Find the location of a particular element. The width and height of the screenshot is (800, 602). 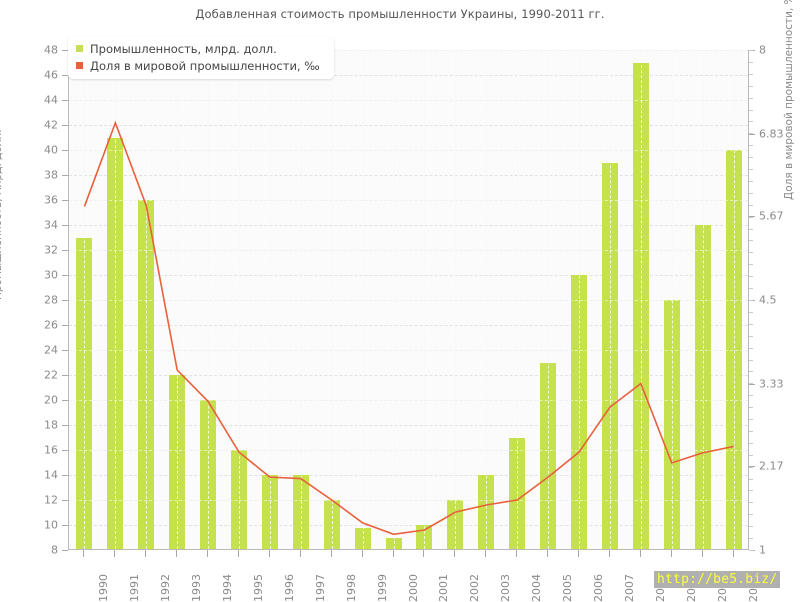

x-tick-label-1999: 1999 is located at coordinates (382, 588).